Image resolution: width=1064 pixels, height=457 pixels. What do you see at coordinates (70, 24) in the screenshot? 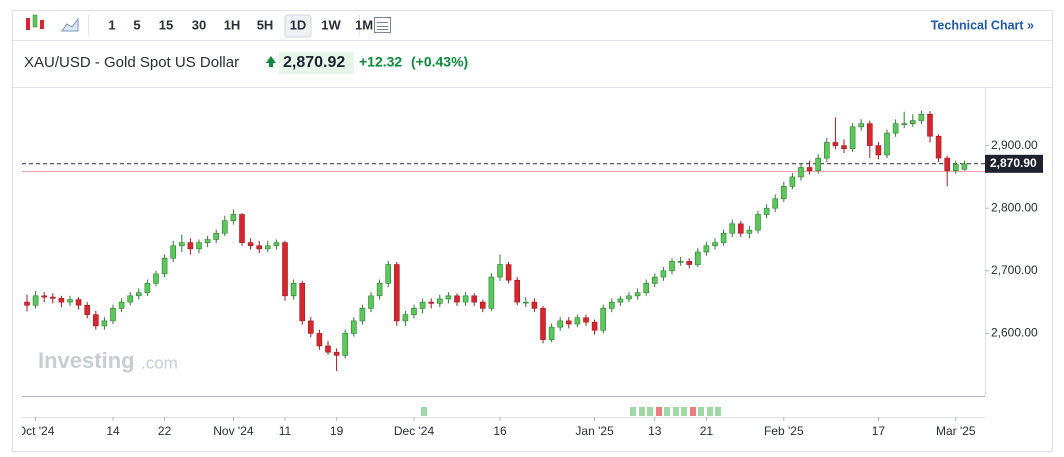
I see `area-icon` at bounding box center [70, 24].